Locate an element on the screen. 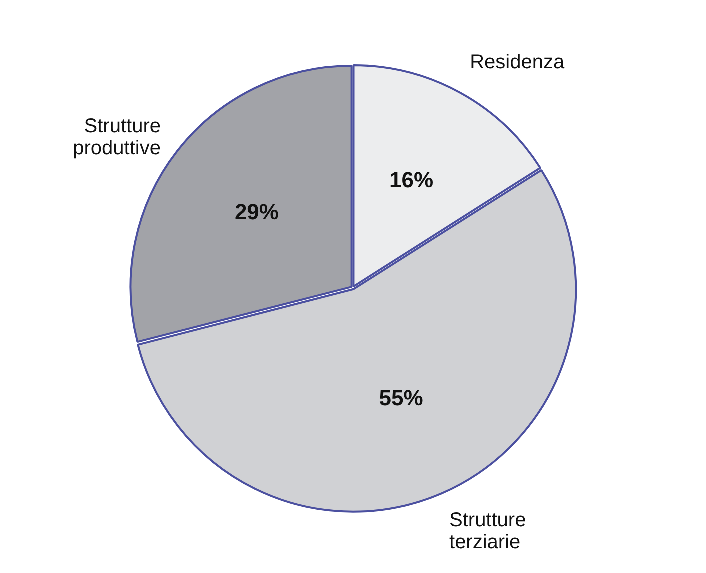 The width and height of the screenshot is (706, 573). slice-label: Strutture produttive is located at coordinates (117, 138).